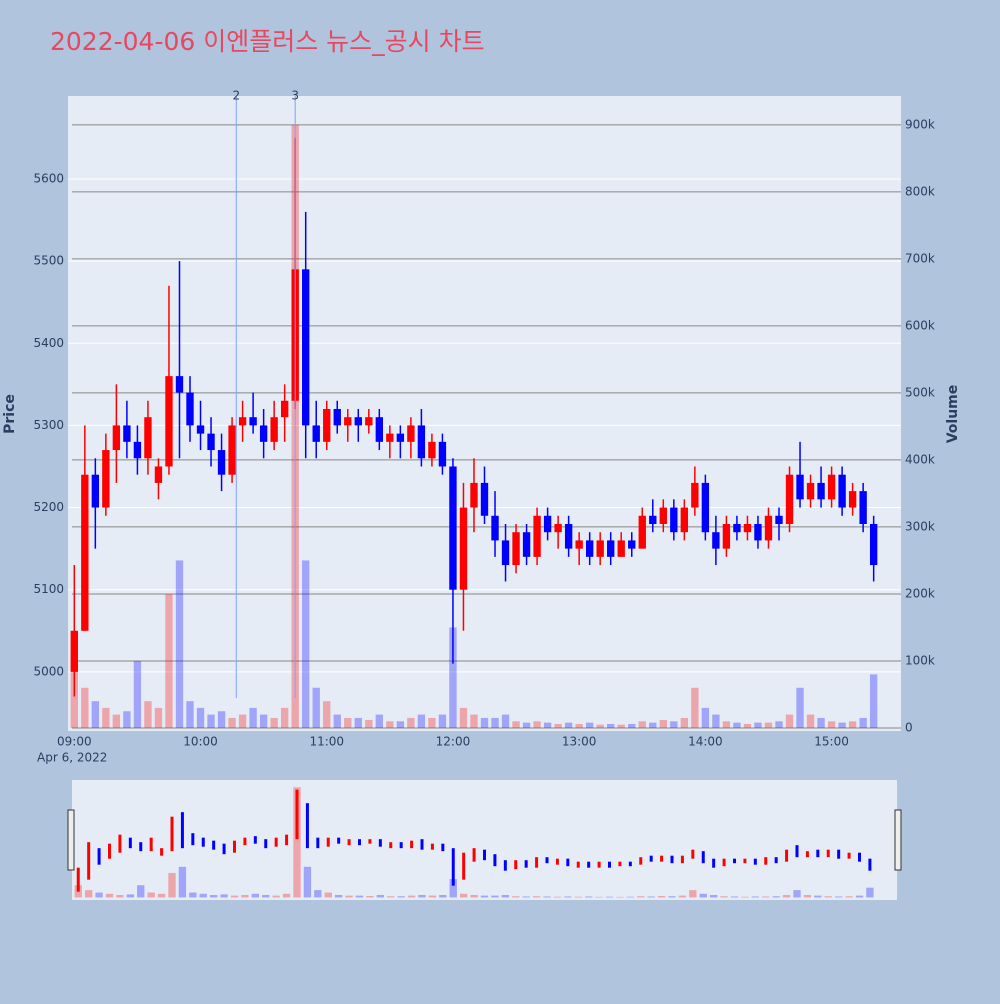 The width and height of the screenshot is (1000, 1004). I want to click on y-tick-label: 5400, so click(48, 343).